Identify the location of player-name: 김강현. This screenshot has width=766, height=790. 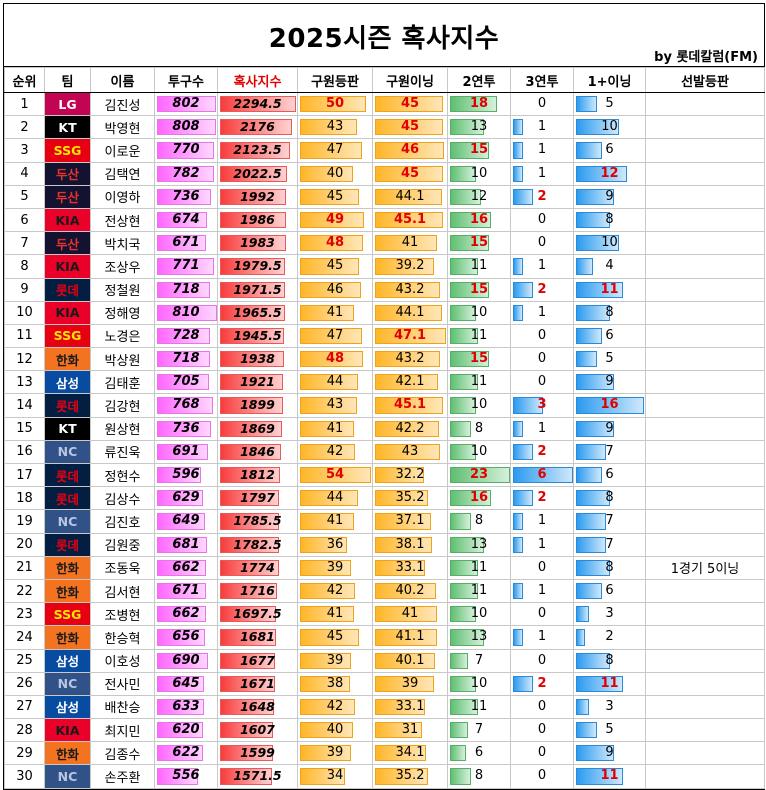
(122, 405).